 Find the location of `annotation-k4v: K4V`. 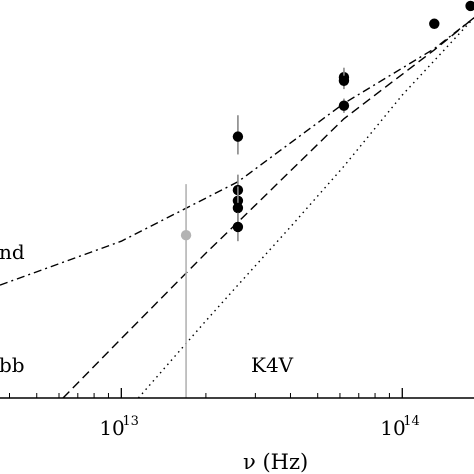

annotation-k4v: K4V is located at coordinates (272, 365).